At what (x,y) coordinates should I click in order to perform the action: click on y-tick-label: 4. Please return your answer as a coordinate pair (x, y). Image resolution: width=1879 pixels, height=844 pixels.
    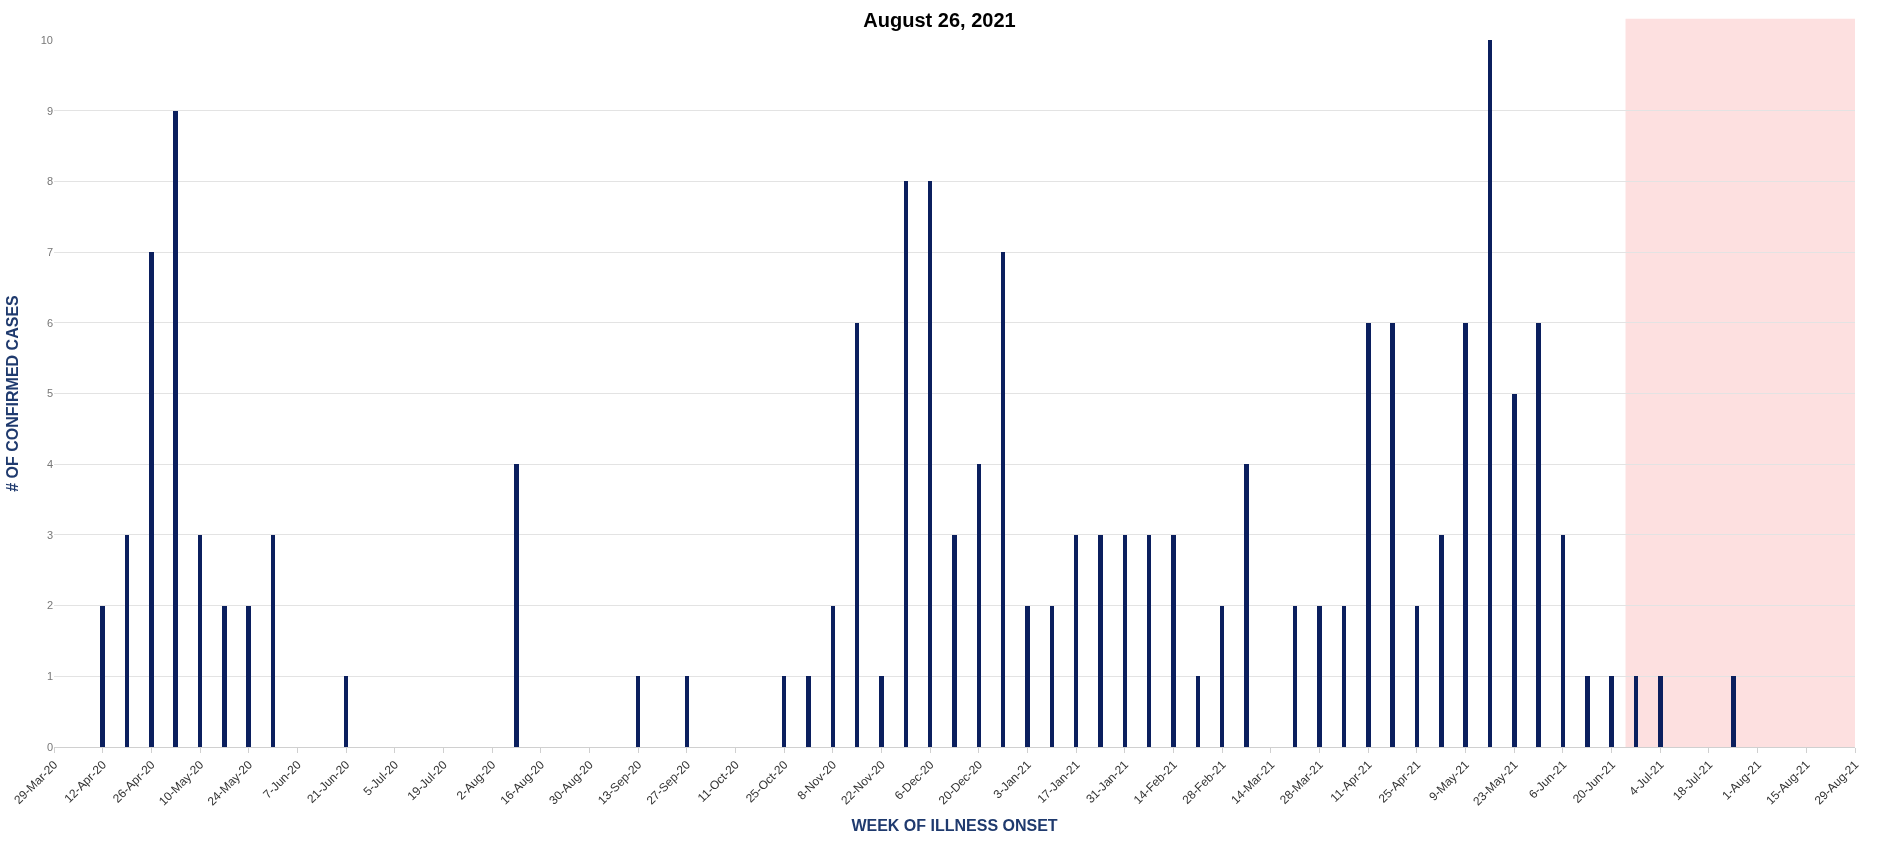
    Looking at the image, I should click on (49, 464).